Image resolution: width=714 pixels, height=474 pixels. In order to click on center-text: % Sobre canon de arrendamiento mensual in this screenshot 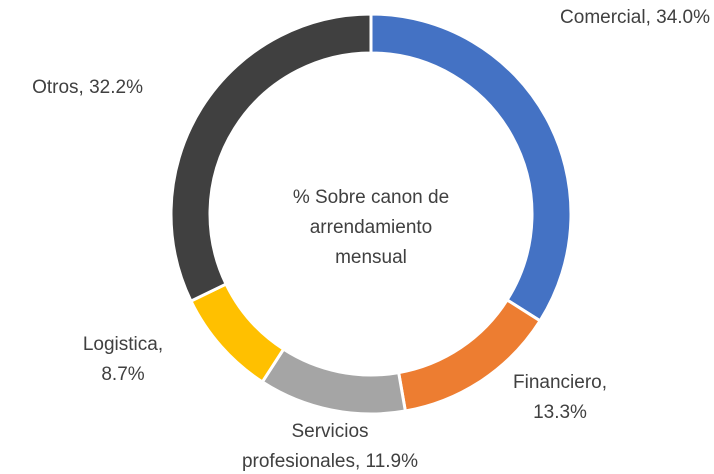, I will do `click(371, 227)`.